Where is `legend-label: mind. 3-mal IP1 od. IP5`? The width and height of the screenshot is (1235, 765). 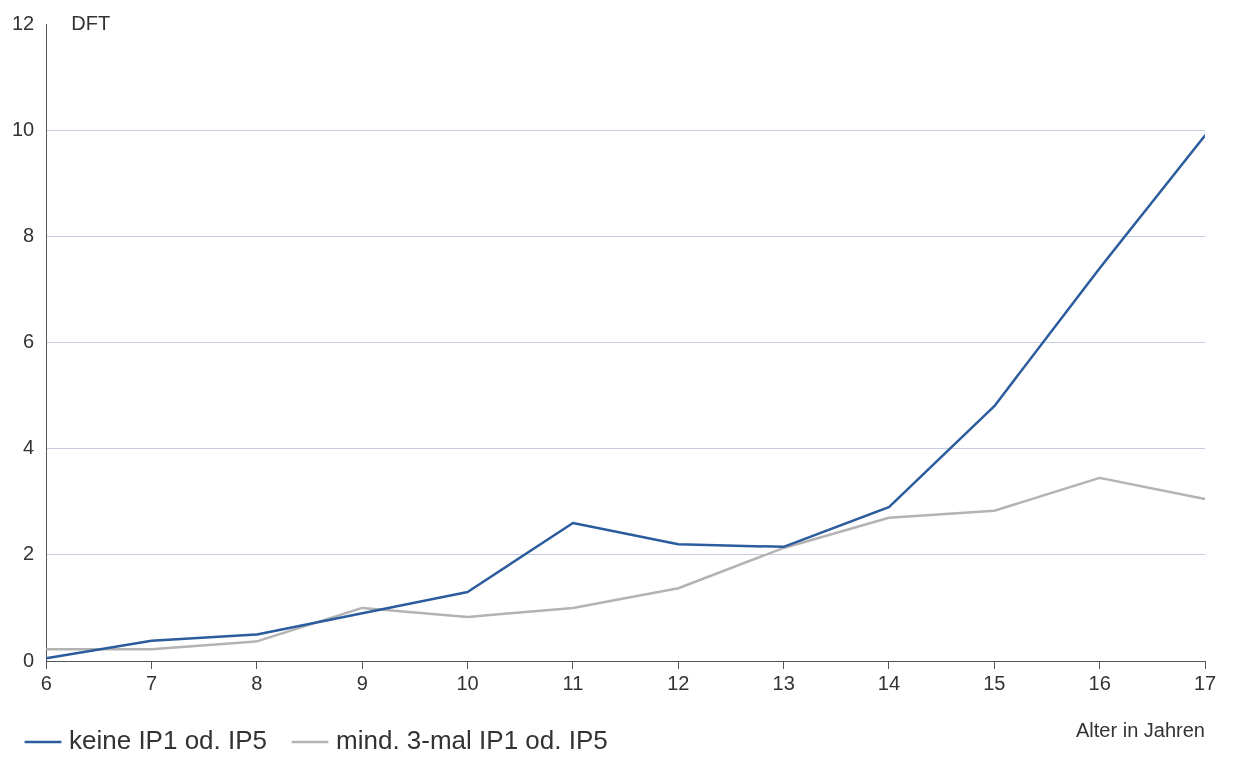
legend-label: mind. 3-mal IP1 od. IP5 is located at coordinates (472, 740).